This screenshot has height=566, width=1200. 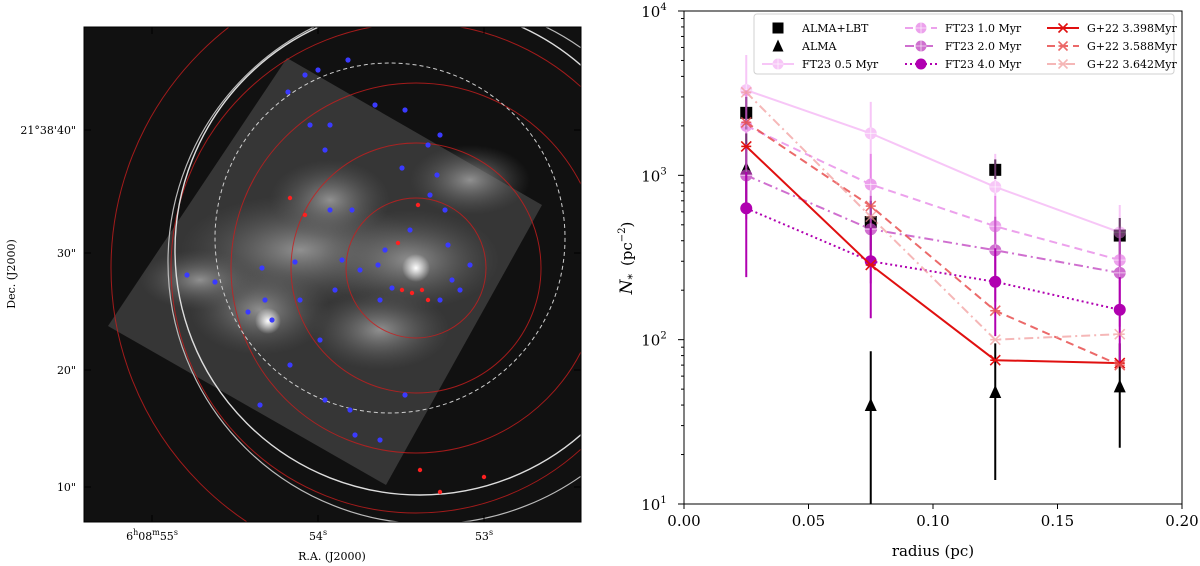 I want to click on square-marker, so click(x=995, y=169).